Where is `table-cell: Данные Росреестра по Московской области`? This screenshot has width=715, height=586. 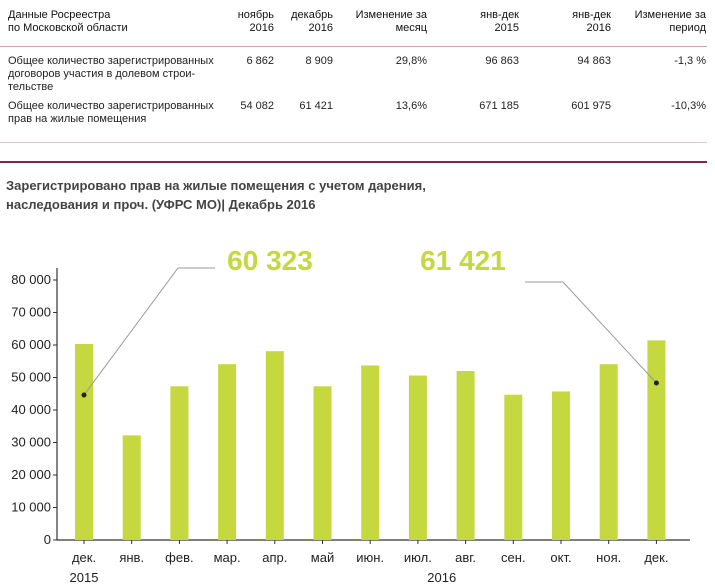
table-cell: Данные Росреестра по Московской области is located at coordinates (68, 21).